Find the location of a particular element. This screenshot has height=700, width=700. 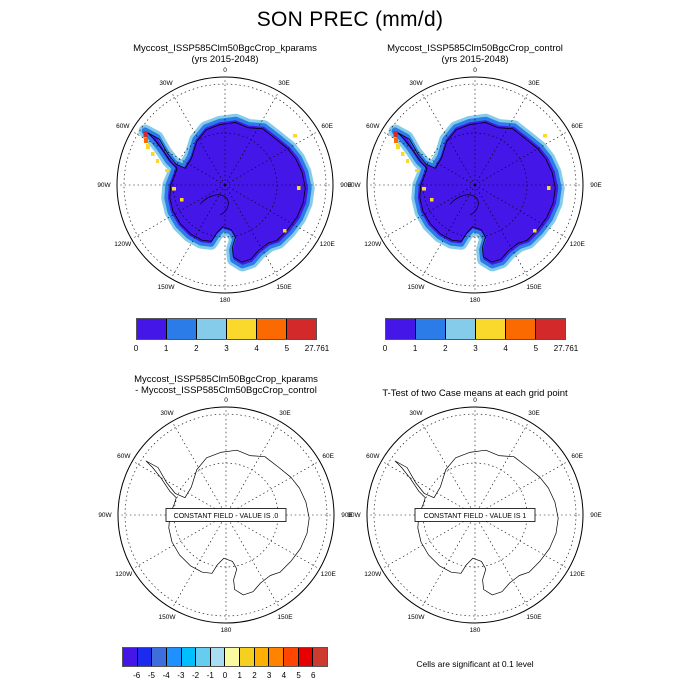

map-precip-kparams: 0 30E 60E 90E 120E 150E 180 150W 120W 90W 60W 30W is located at coordinates (225, 185).